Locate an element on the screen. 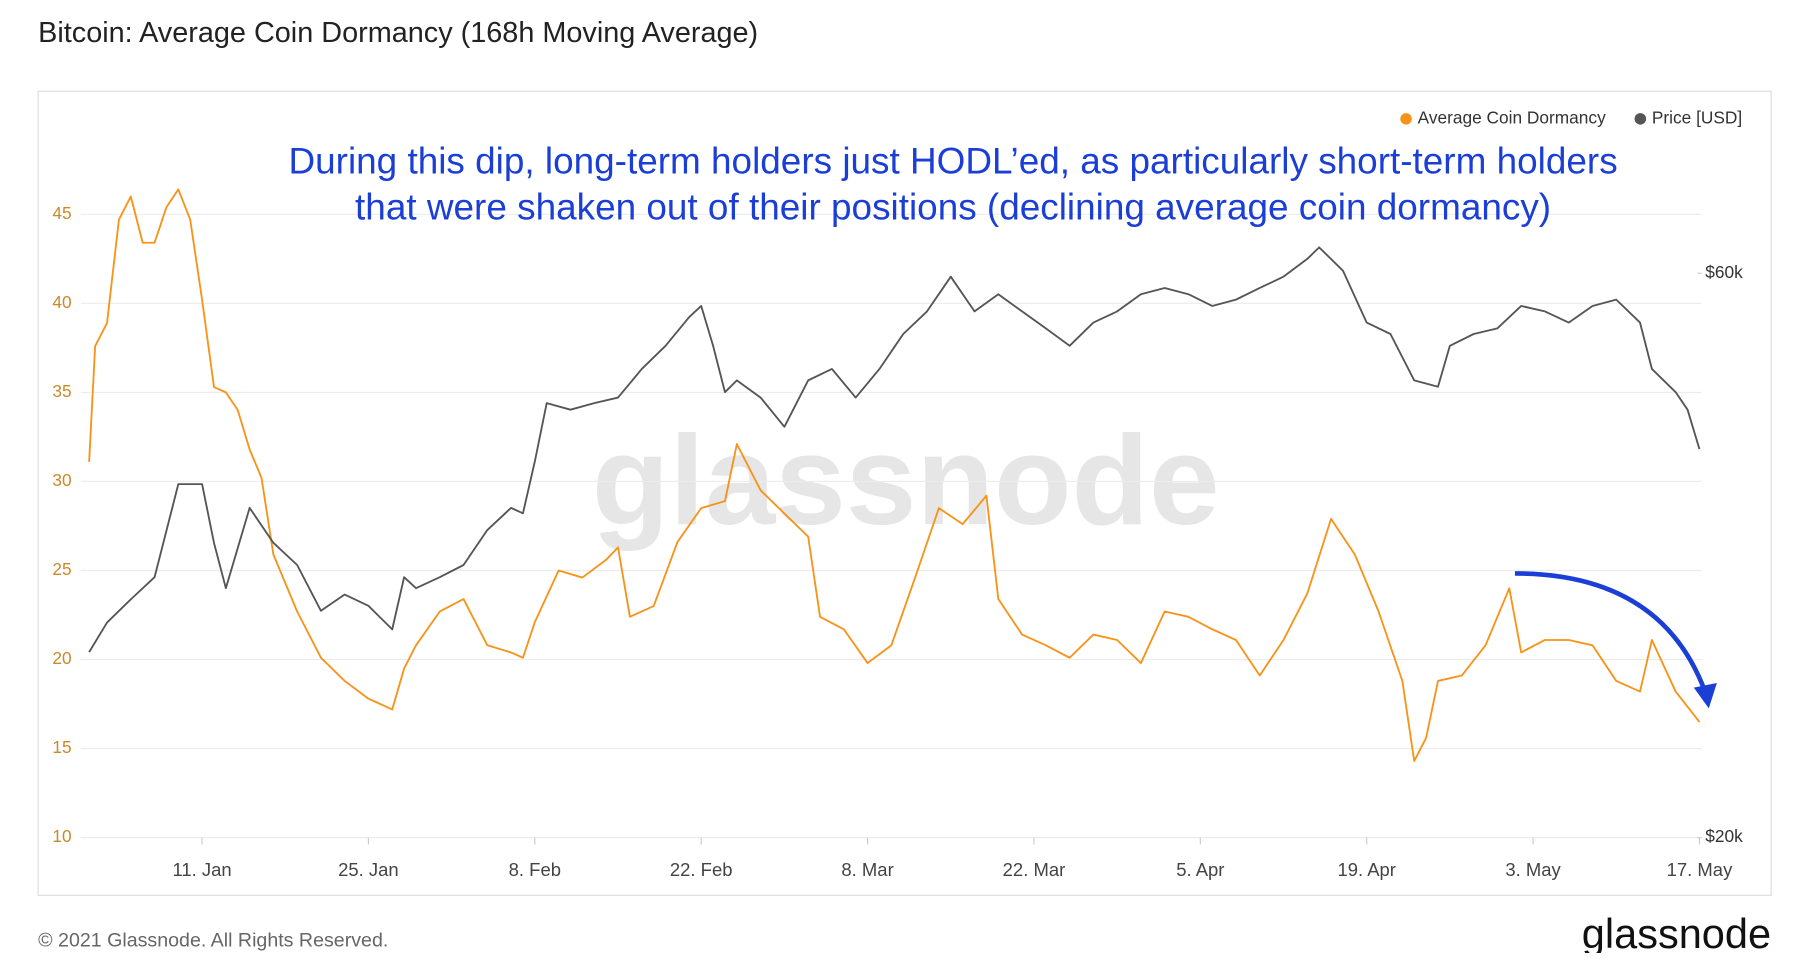  y-tick-label: 45 is located at coordinates (61, 213).